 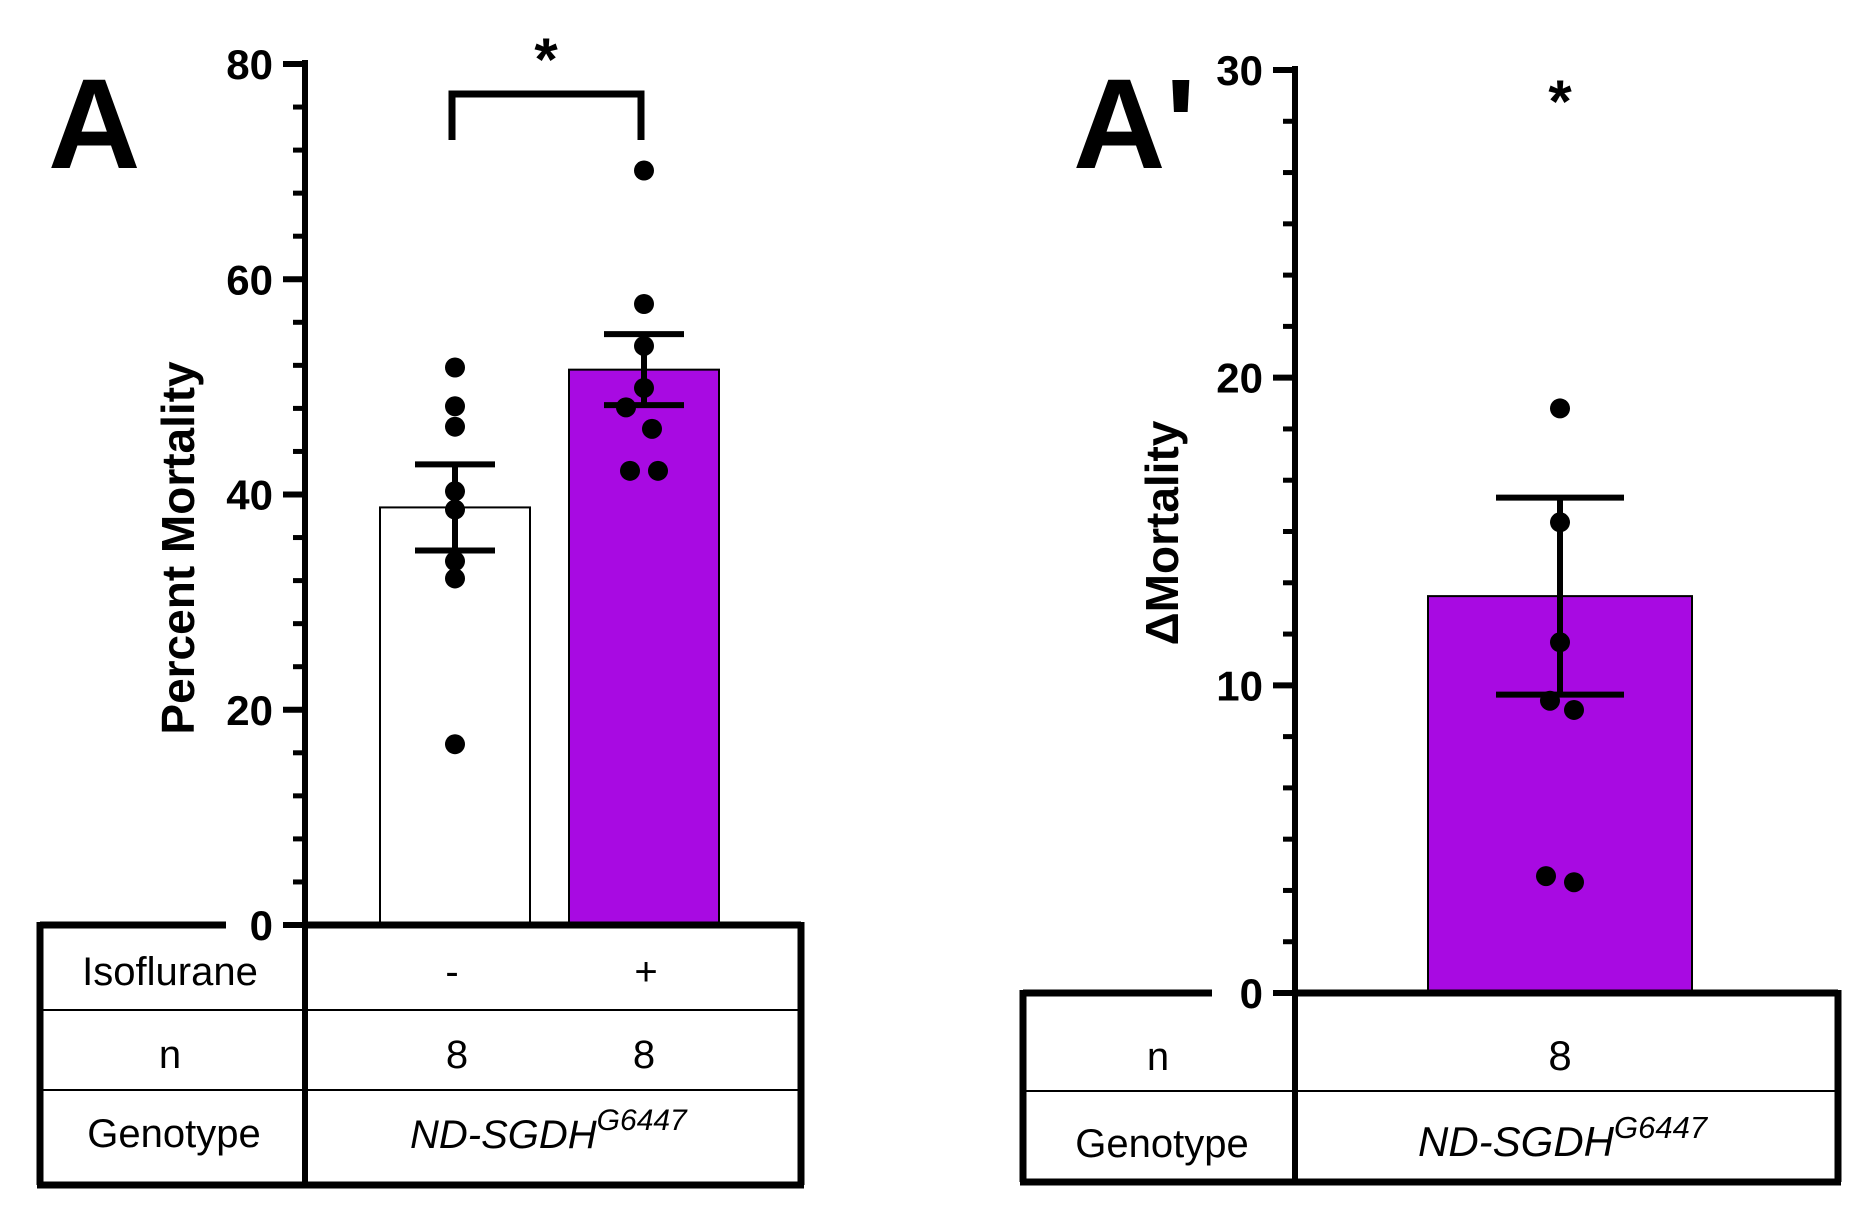 What do you see at coordinates (1239, 378) in the screenshot?
I see `panel-a-prime-tick-label: 20` at bounding box center [1239, 378].